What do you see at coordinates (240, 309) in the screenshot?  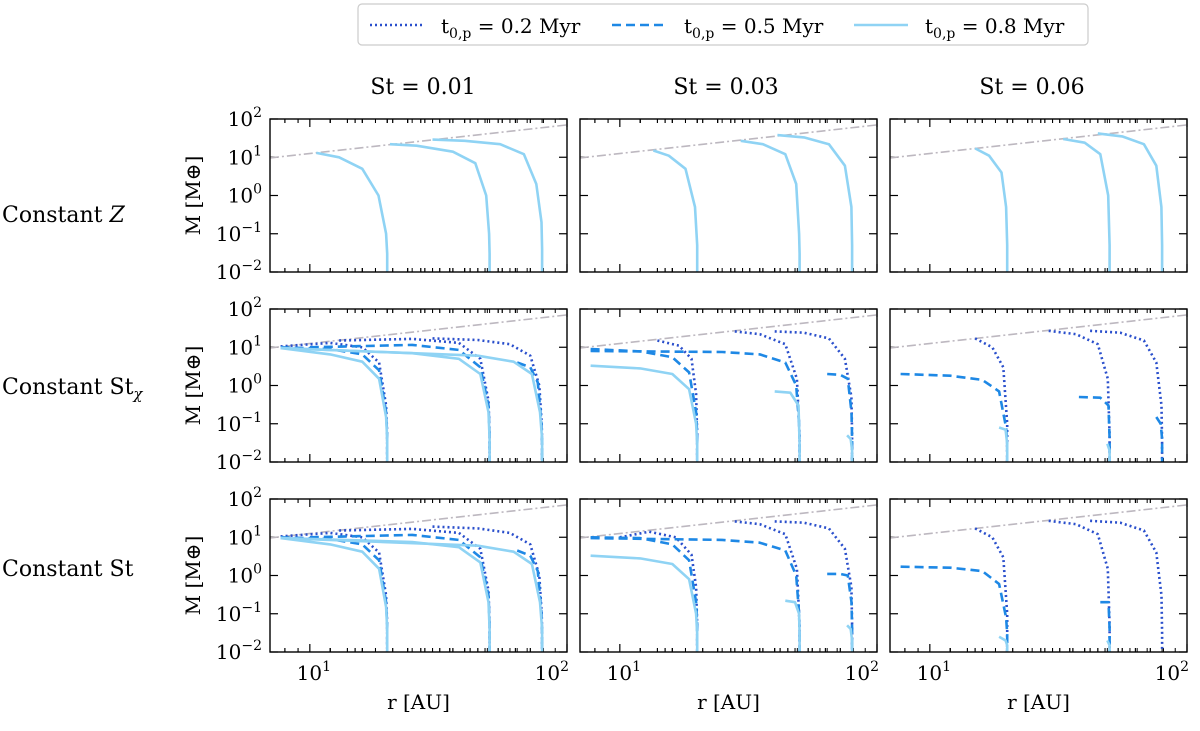 I see `y-tick-label-5-base: 10` at bounding box center [240, 309].